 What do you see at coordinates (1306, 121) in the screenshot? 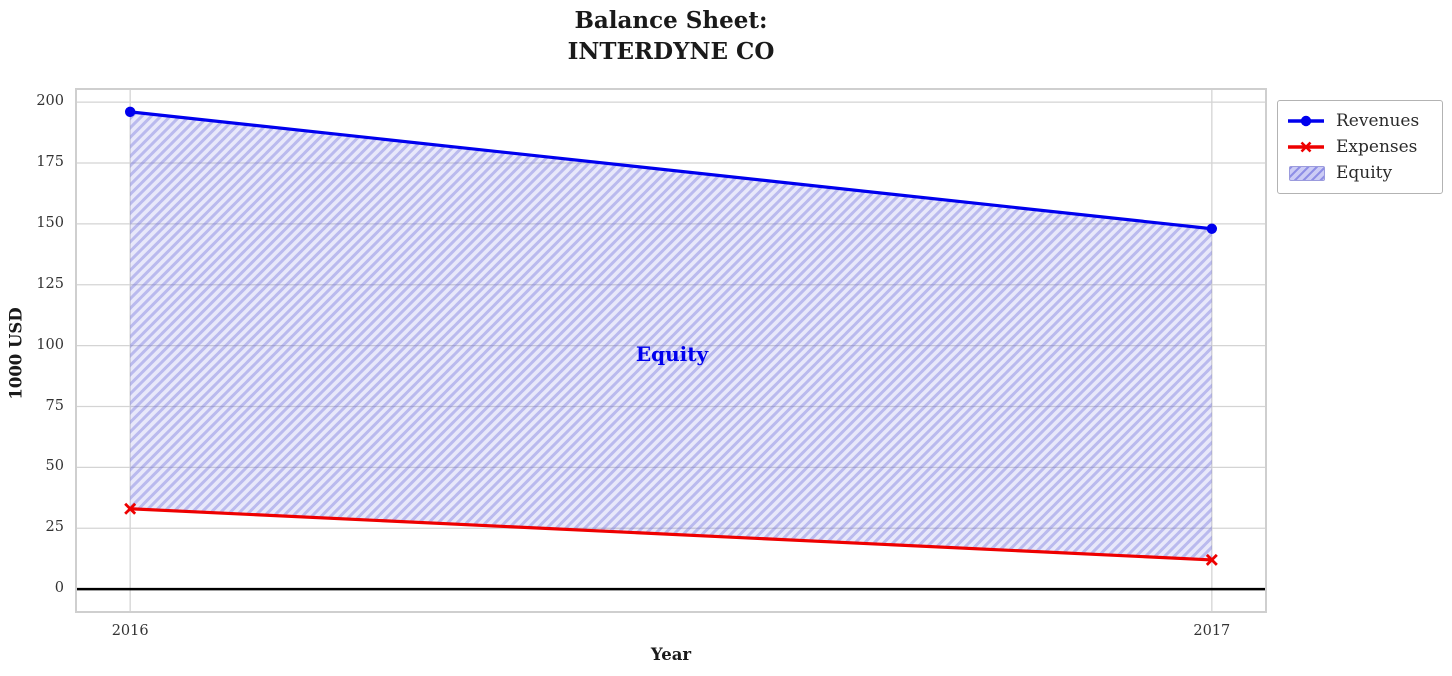
I see `revenues-line-swatch-icon` at bounding box center [1306, 121].